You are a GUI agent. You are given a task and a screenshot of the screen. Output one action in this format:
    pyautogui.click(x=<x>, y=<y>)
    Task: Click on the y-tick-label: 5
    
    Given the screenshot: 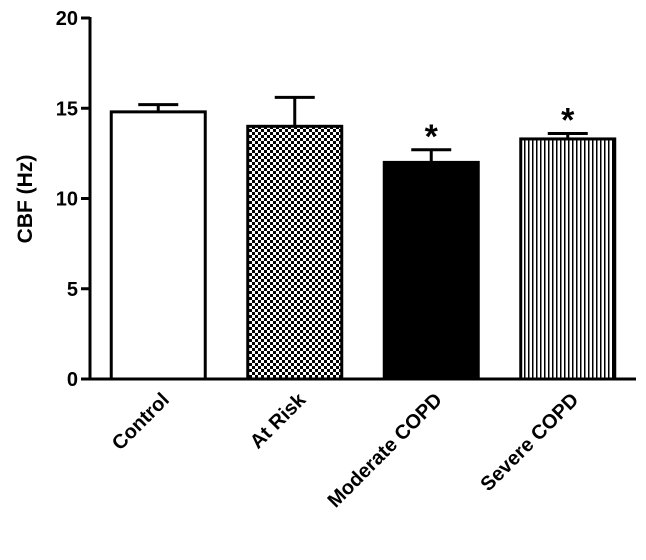 What is the action you would take?
    pyautogui.click(x=72, y=290)
    